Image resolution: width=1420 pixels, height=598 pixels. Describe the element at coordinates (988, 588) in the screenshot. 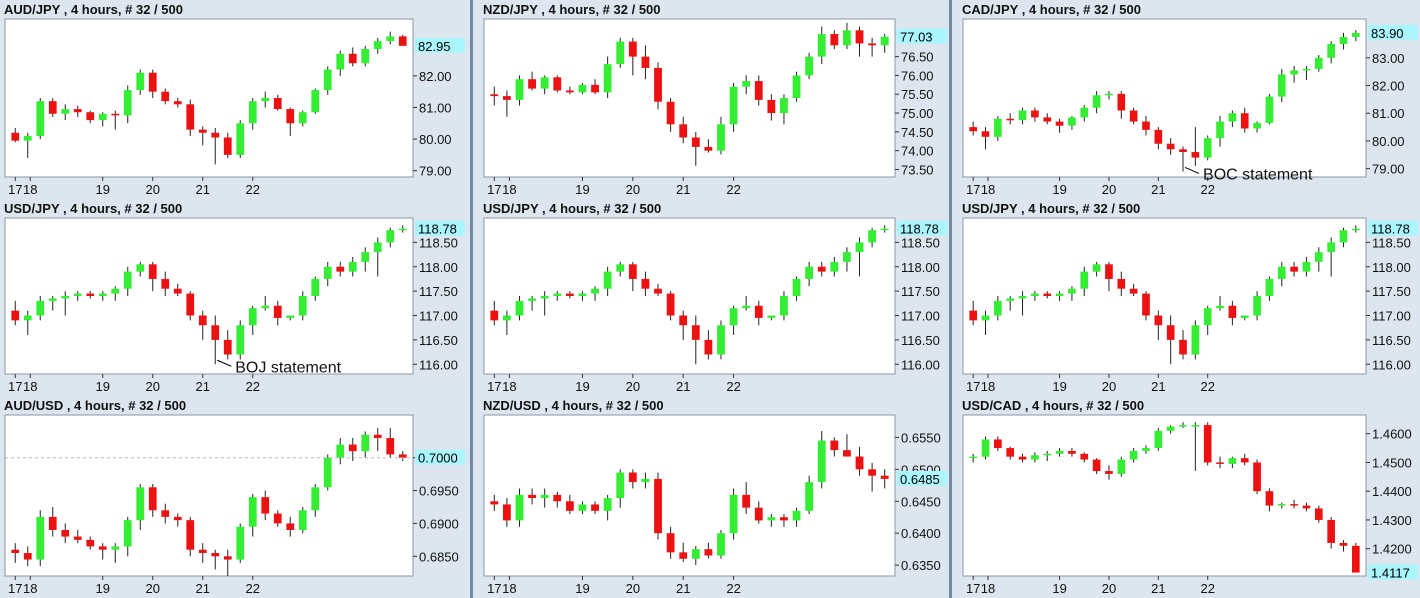

I see `x-tick-label: 18` at that location.